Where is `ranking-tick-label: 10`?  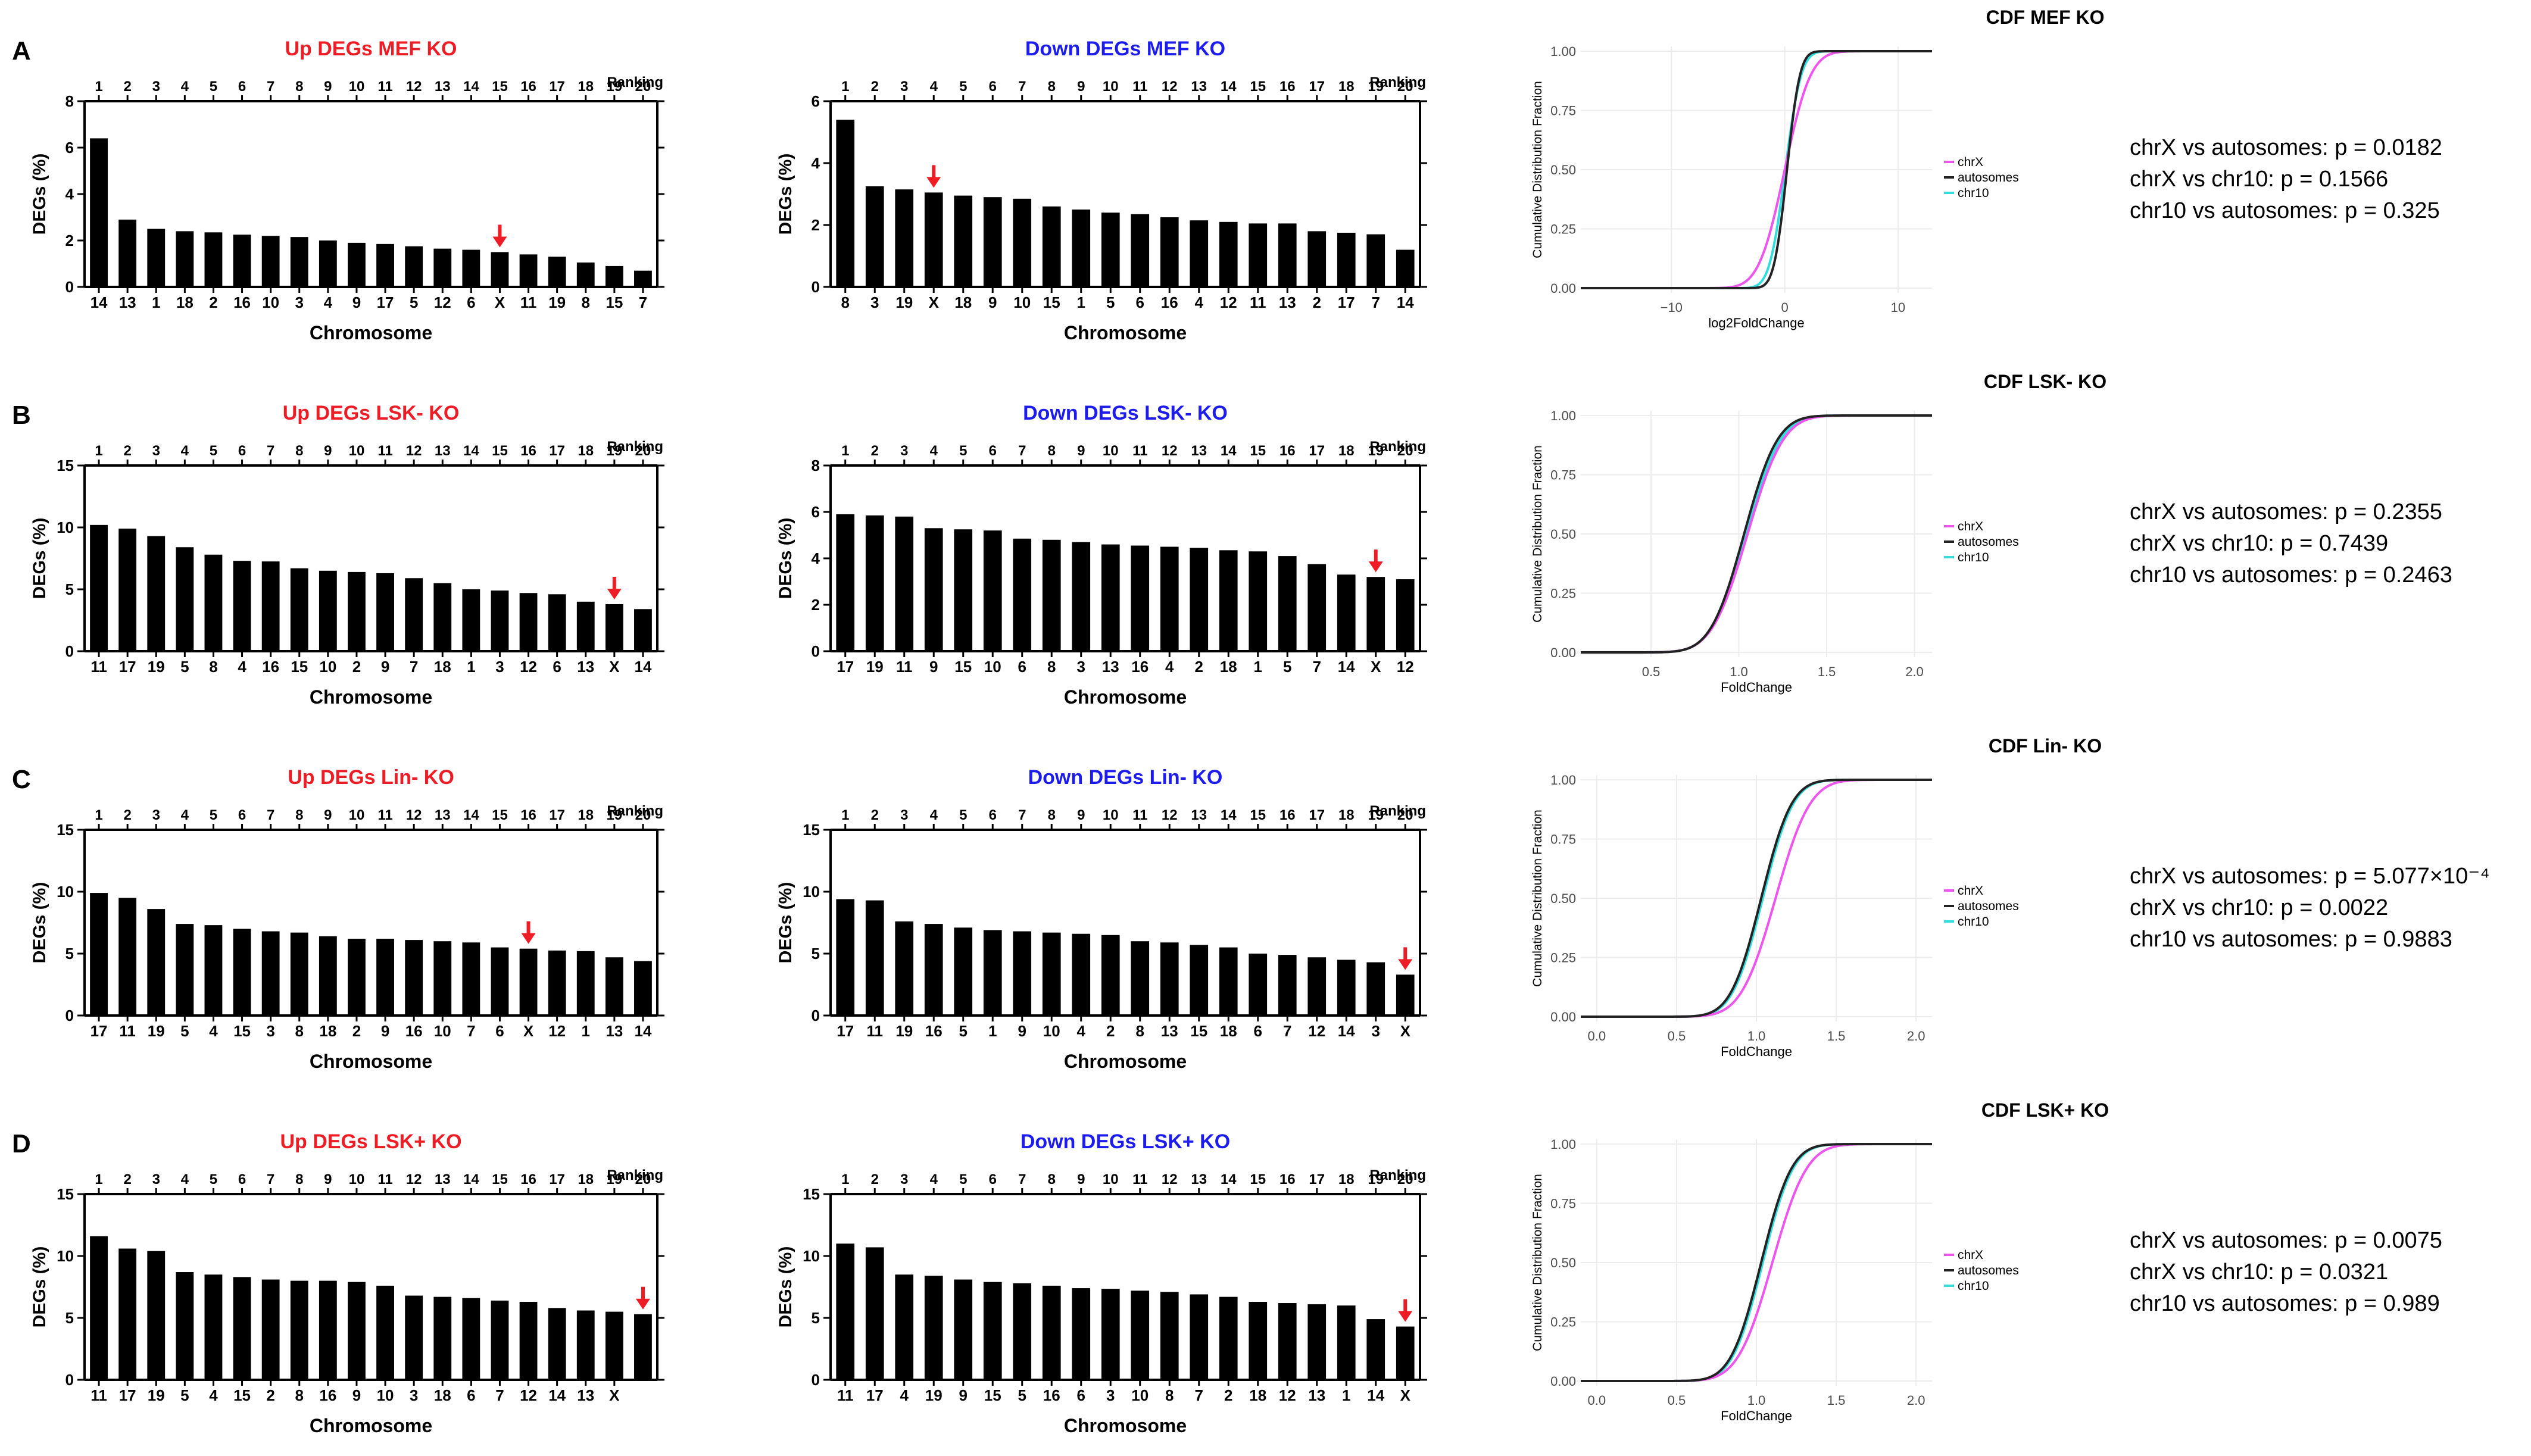
ranking-tick-label: 10 is located at coordinates (357, 87).